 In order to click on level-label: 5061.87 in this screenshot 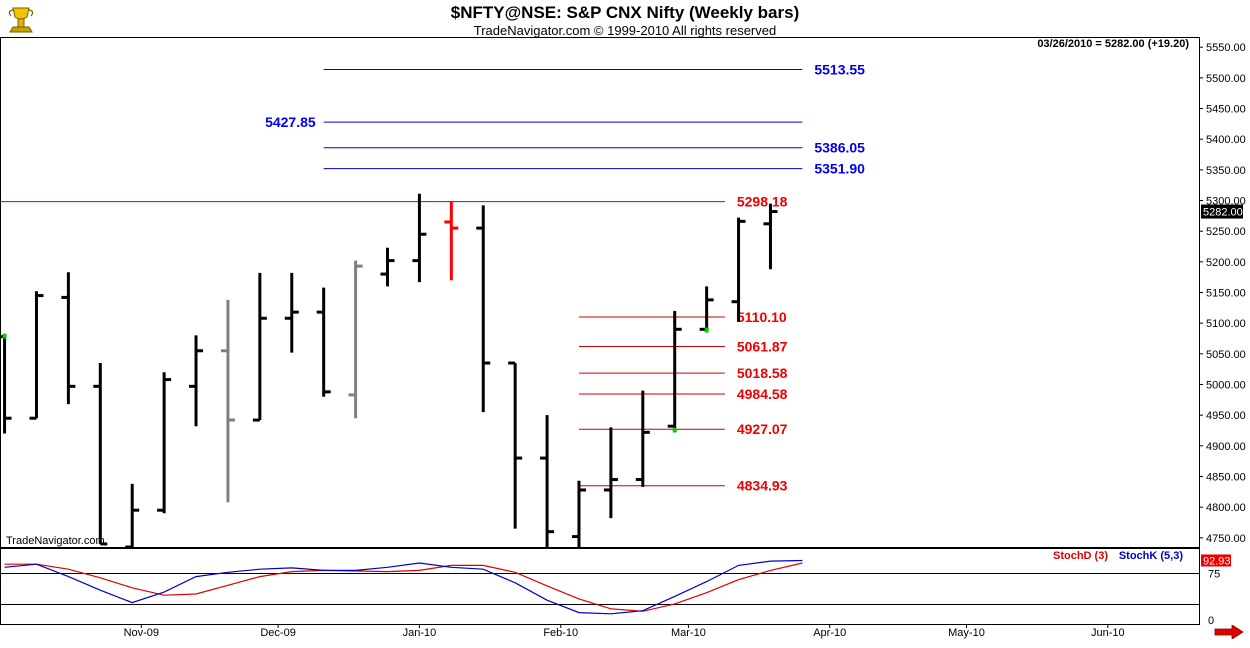, I will do `click(762, 347)`.